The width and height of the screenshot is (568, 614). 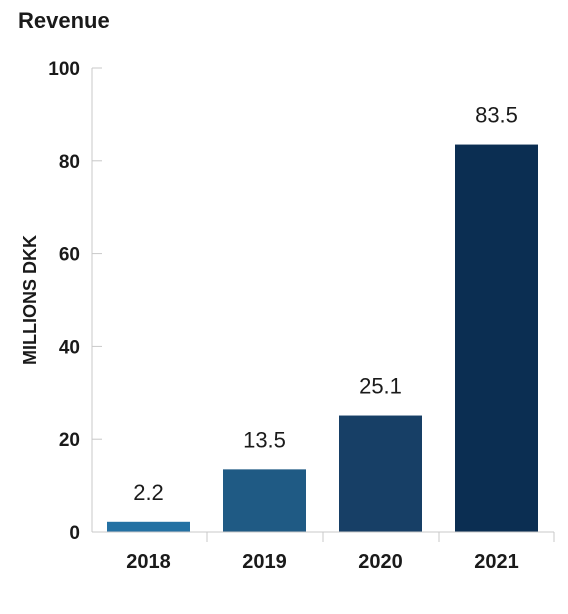 I want to click on bar-2019, so click(x=264, y=500).